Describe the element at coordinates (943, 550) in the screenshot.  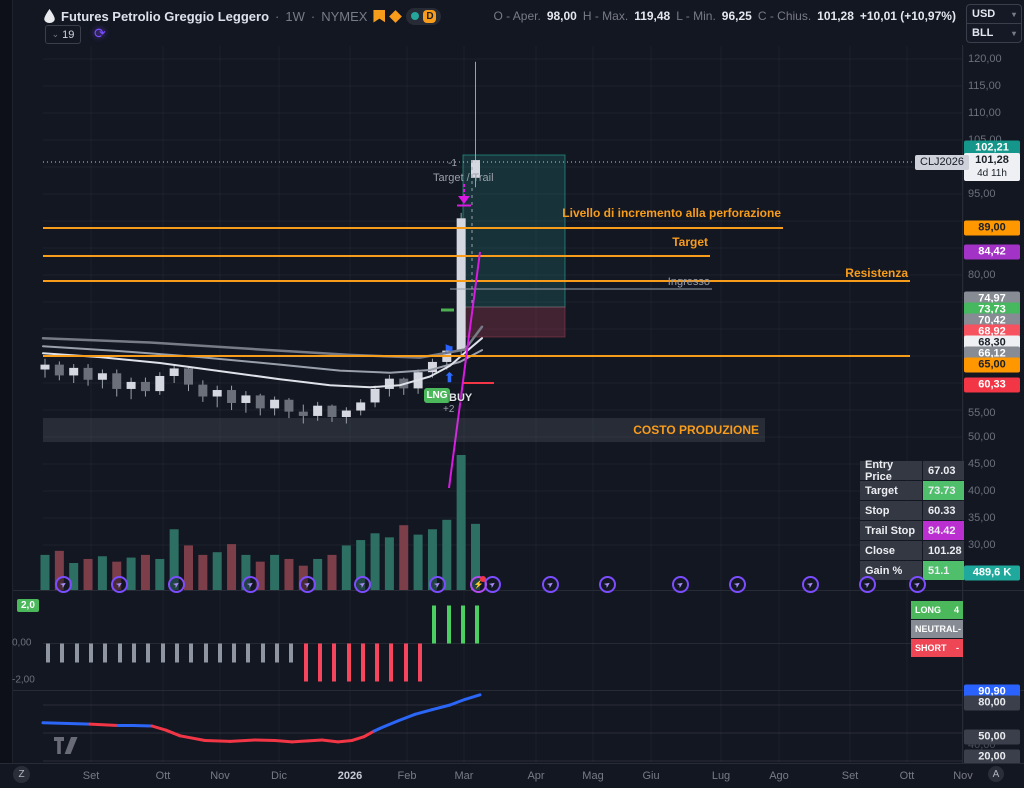
I see `table-row-value: 101.28` at that location.